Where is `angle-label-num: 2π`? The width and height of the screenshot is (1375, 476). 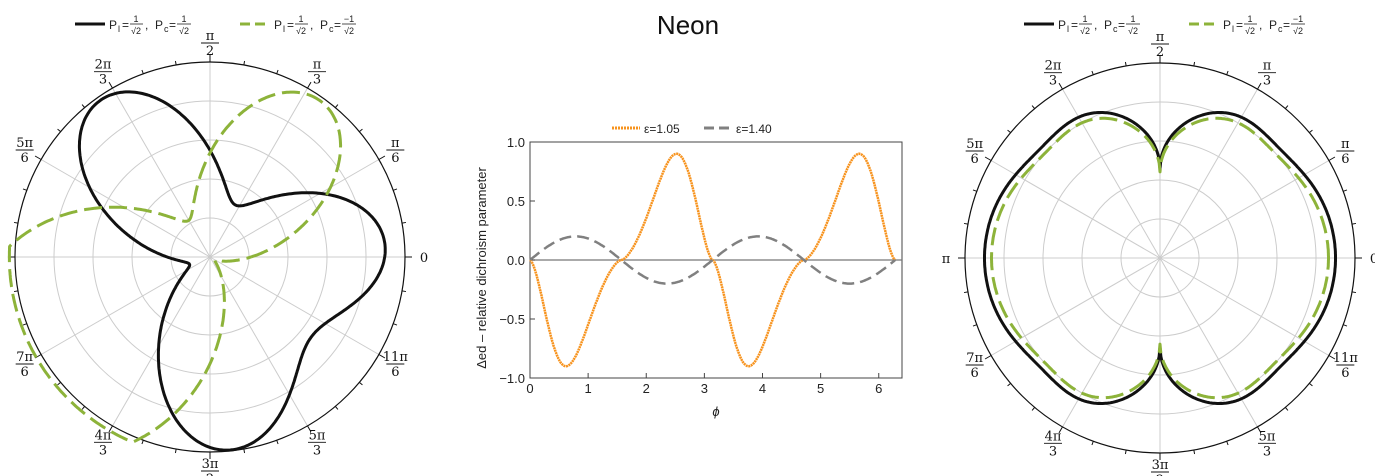
angle-label-num: 2π is located at coordinates (1053, 66).